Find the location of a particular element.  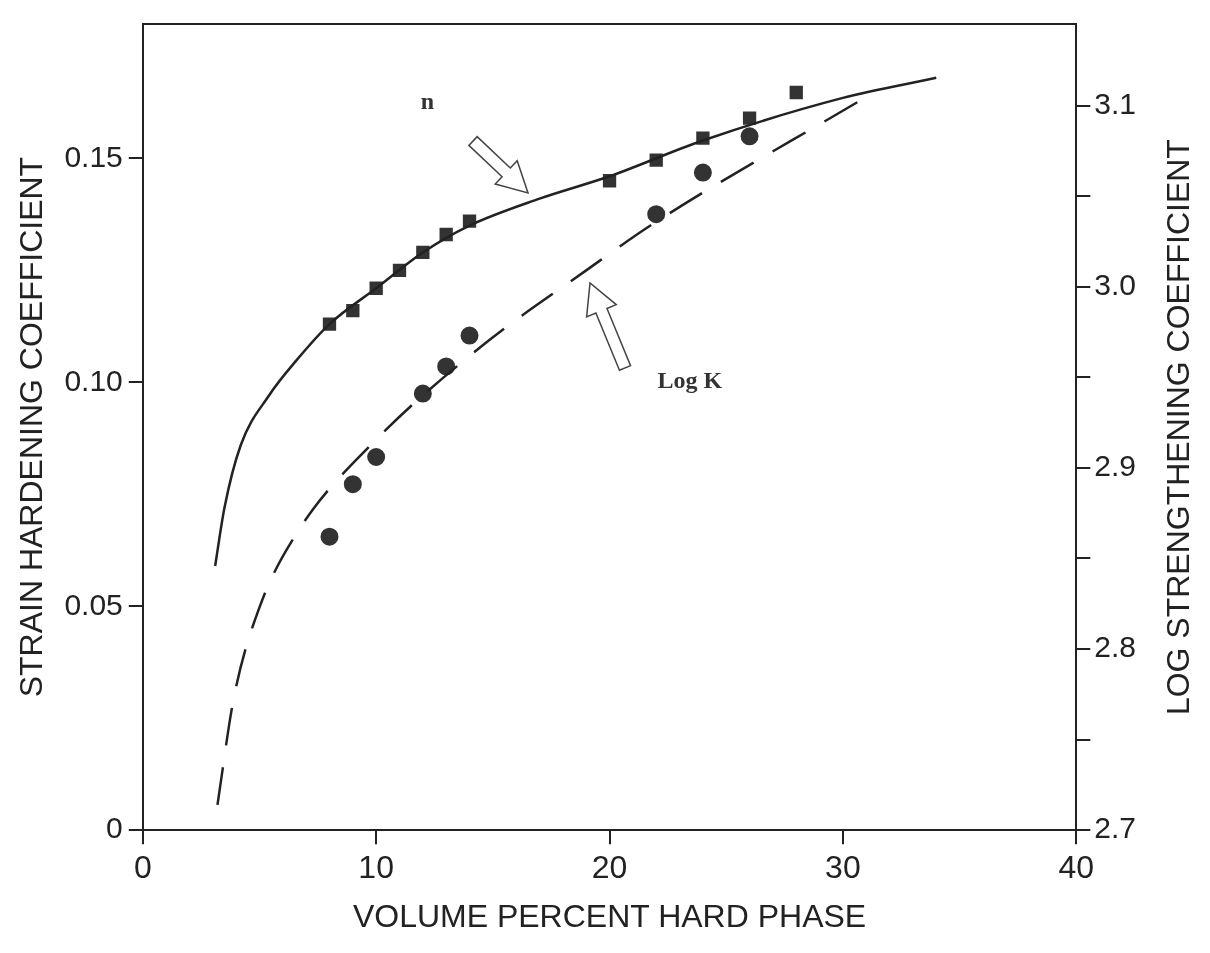

y2-tick-label: 2.9 is located at coordinates (1115, 466).